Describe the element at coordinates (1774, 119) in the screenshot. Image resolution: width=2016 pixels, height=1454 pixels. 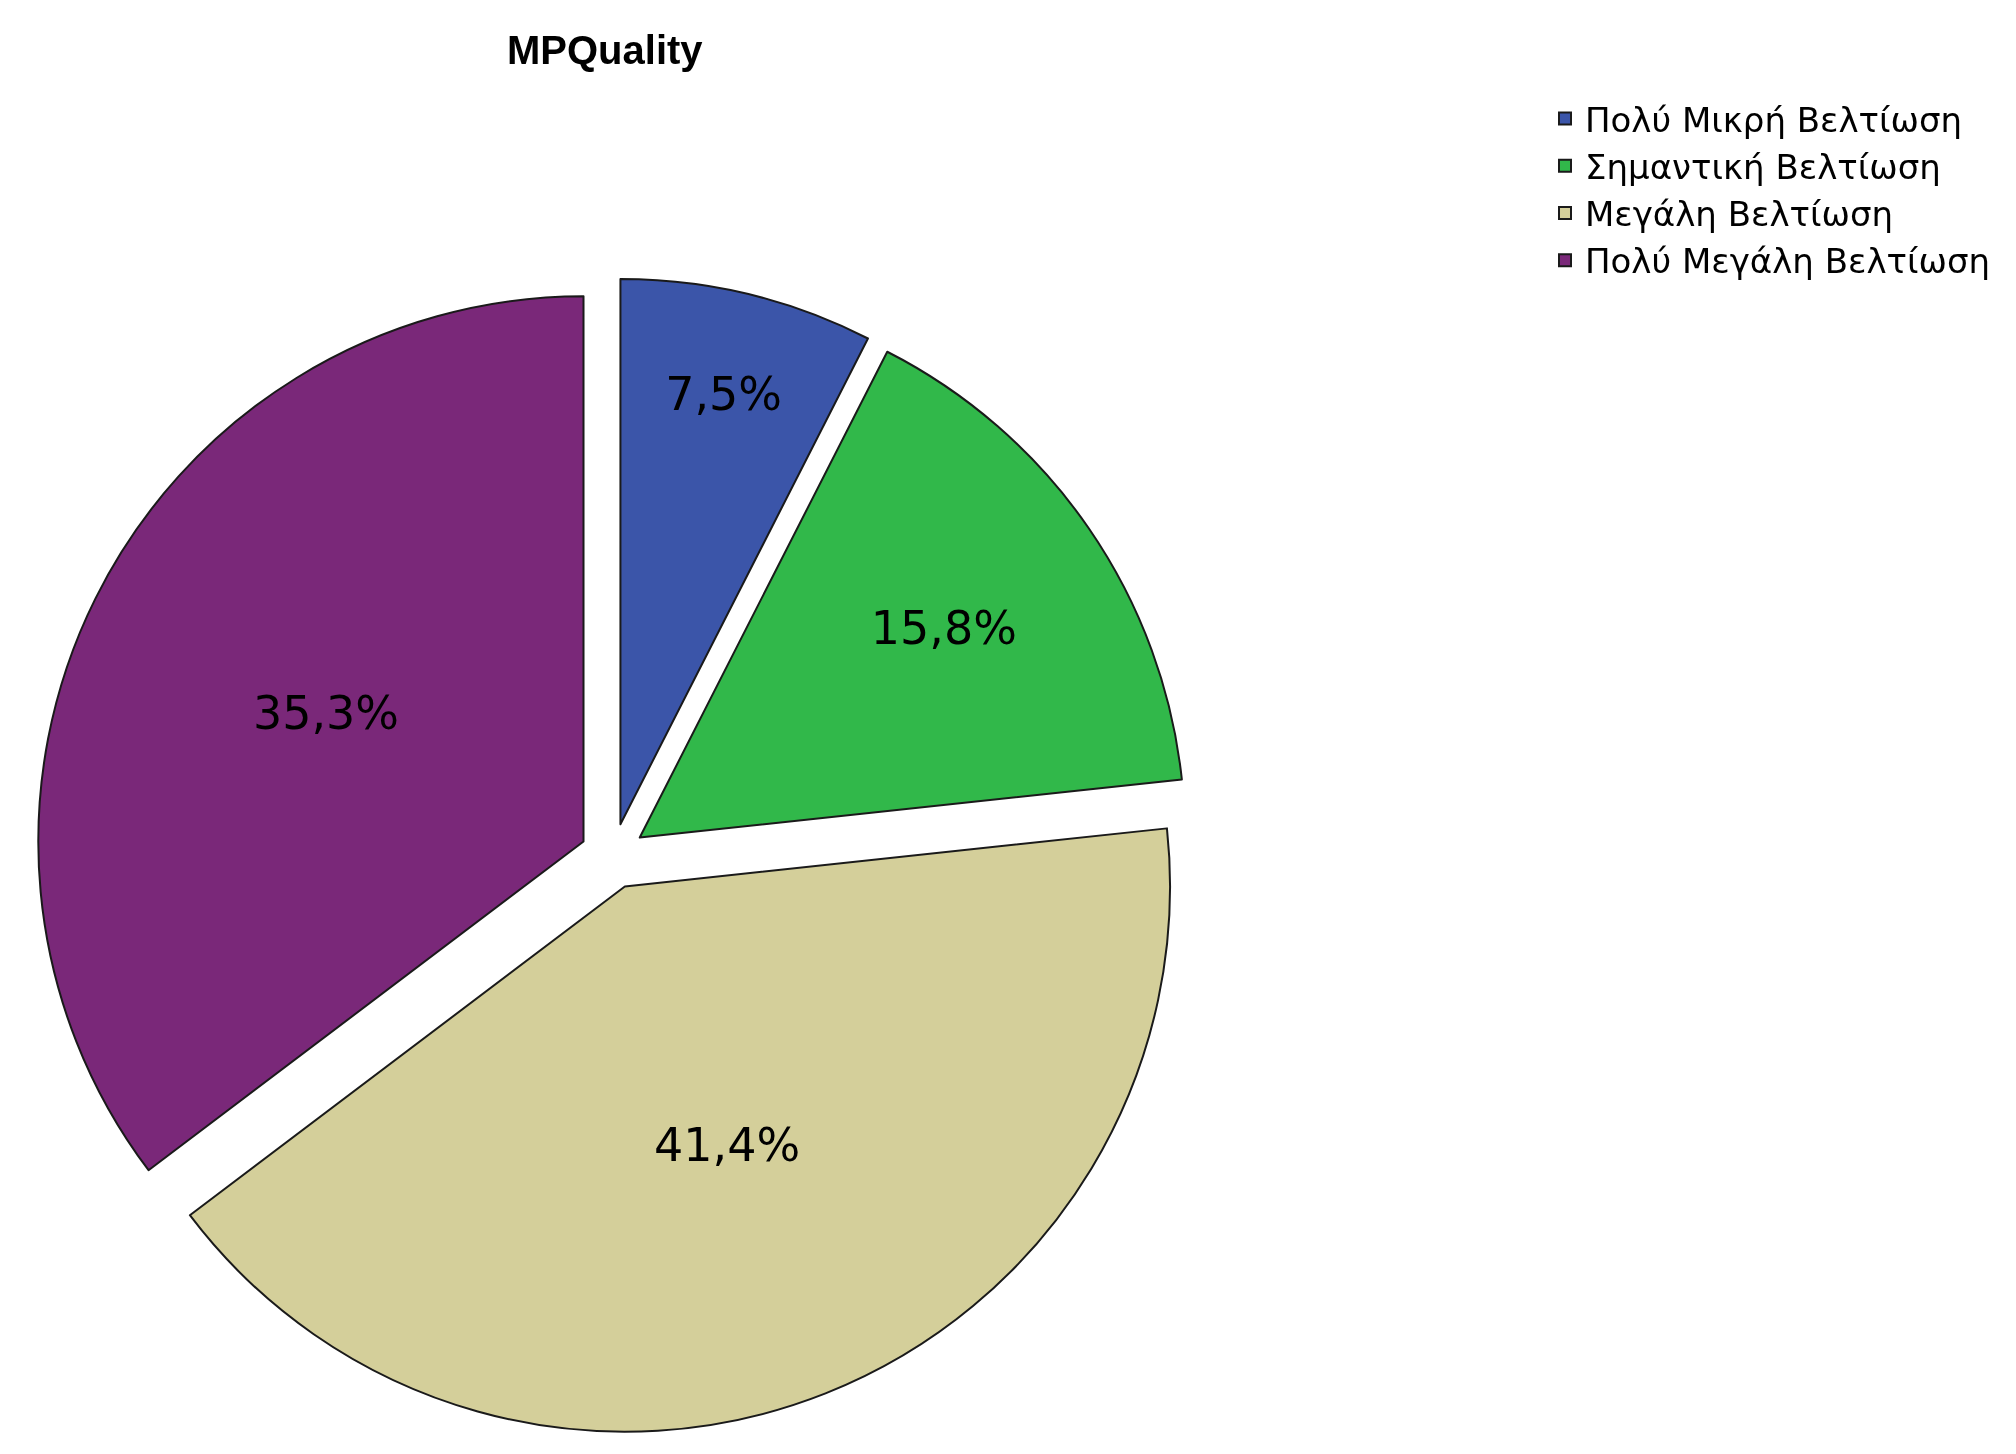
I see `legend-label: Πολύ Μικρή Βελτίωση` at that location.